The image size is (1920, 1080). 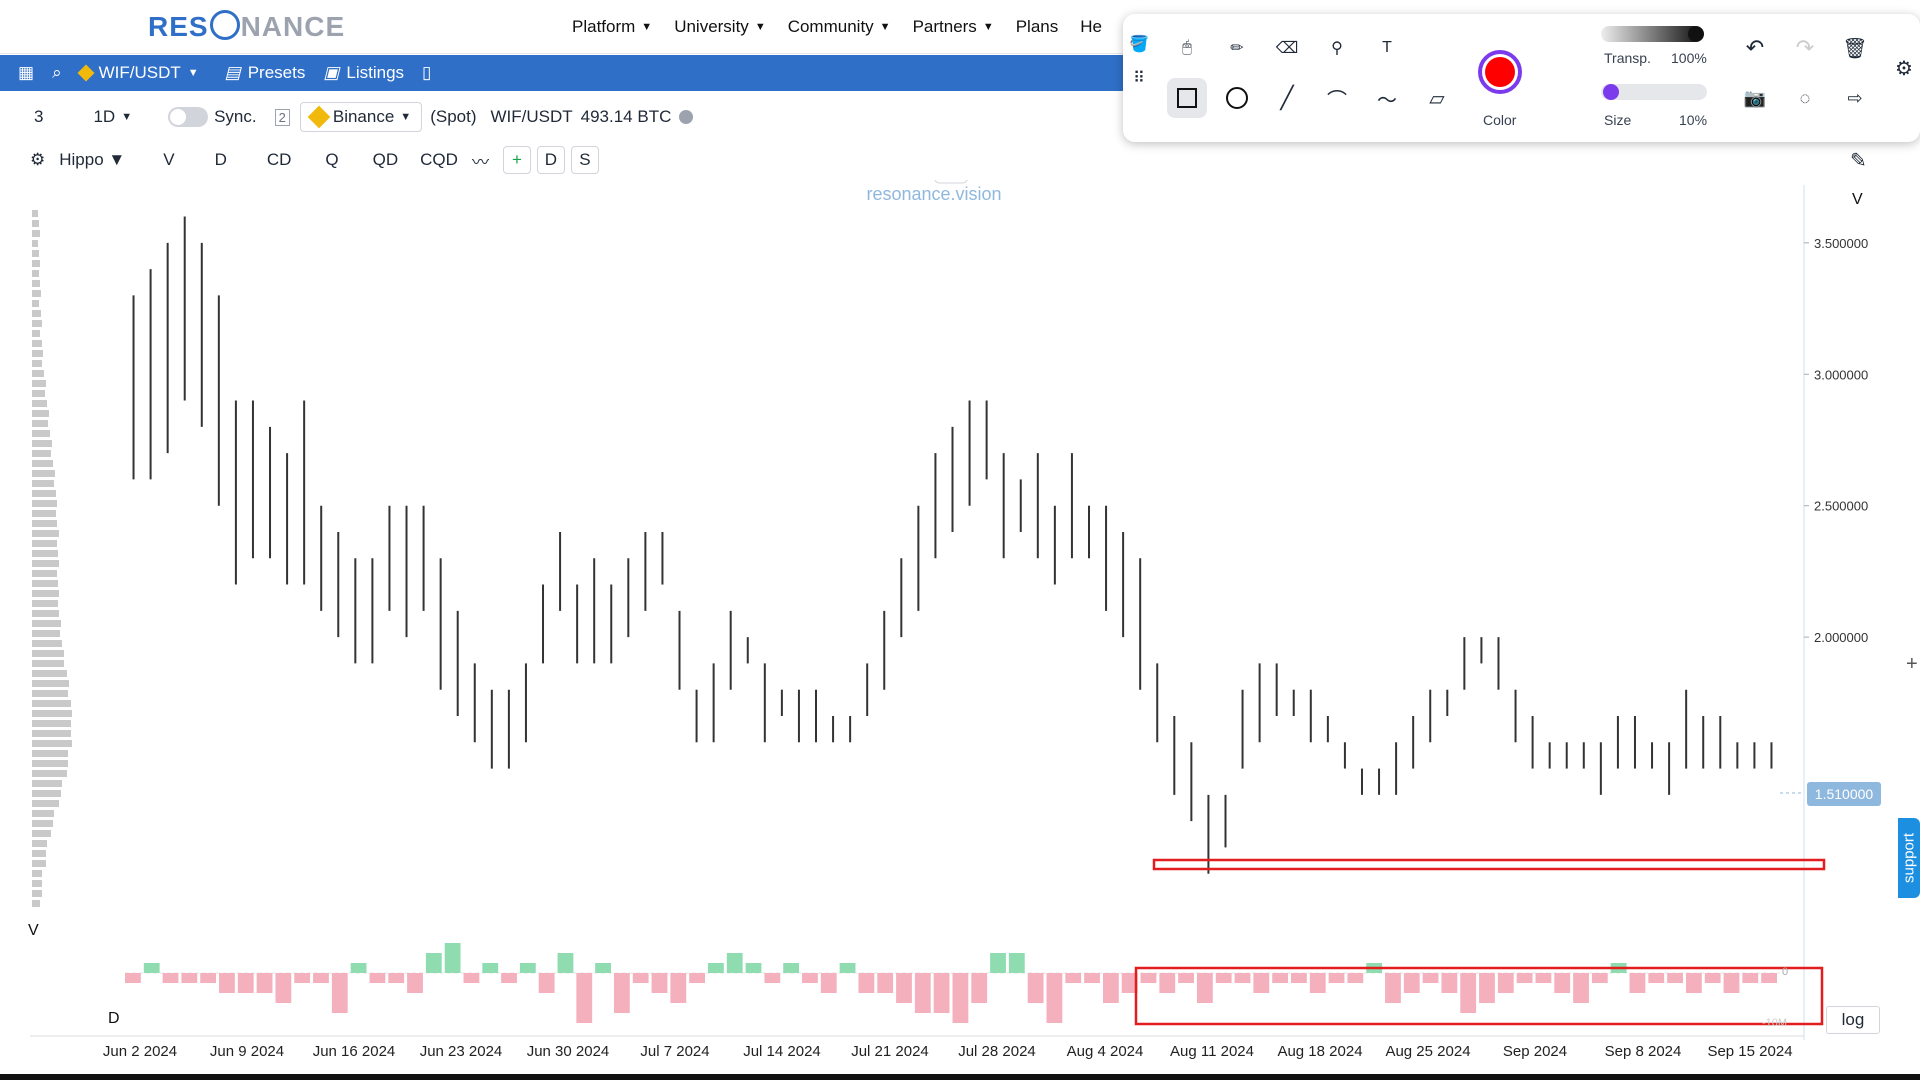 I want to click on nav-plans: Plans, so click(x=1037, y=26).